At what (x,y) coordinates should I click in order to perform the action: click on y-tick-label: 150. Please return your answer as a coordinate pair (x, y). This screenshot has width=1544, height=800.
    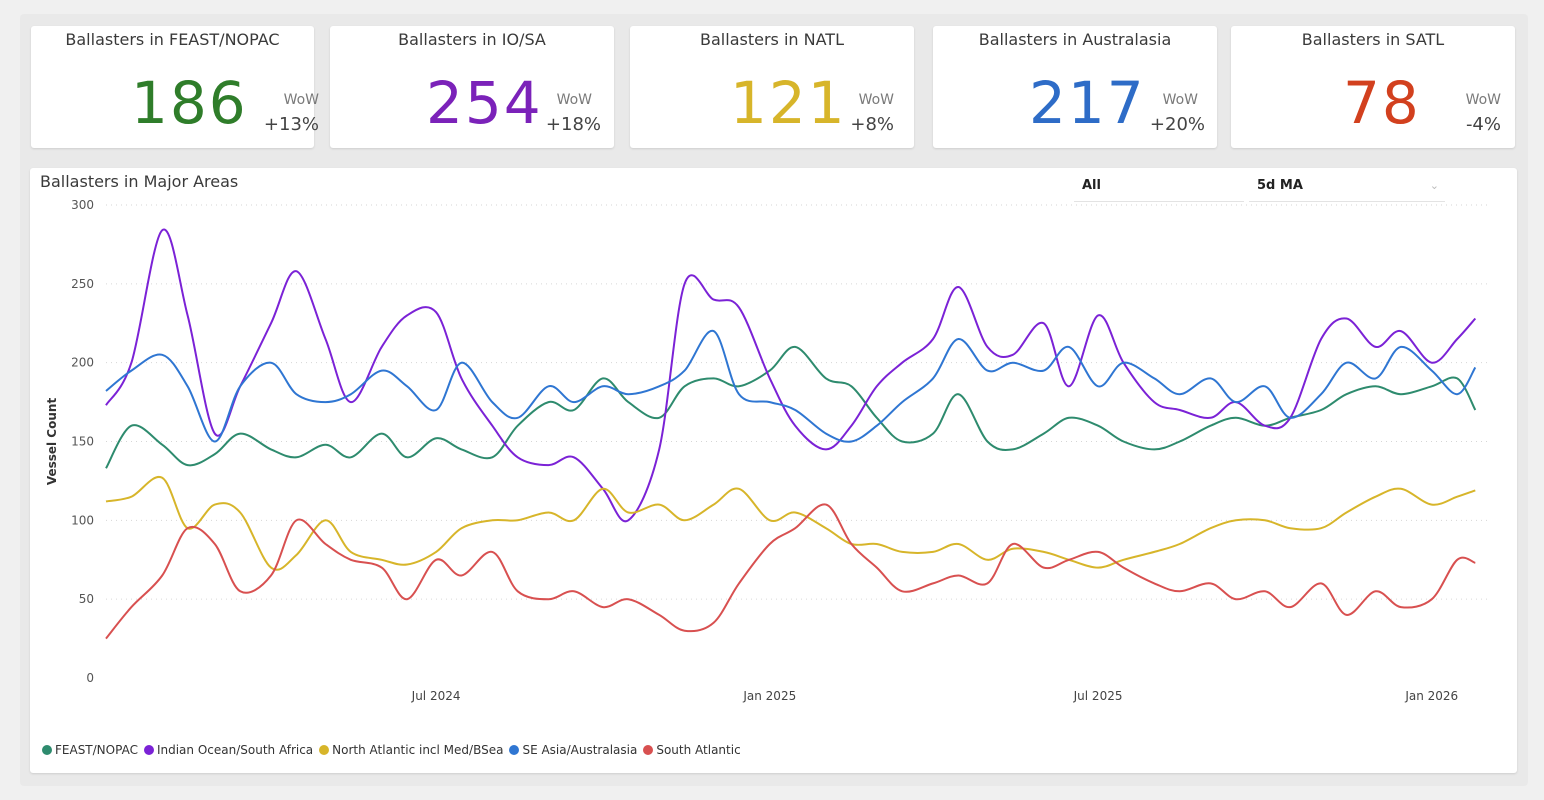
    Looking at the image, I should click on (82, 442).